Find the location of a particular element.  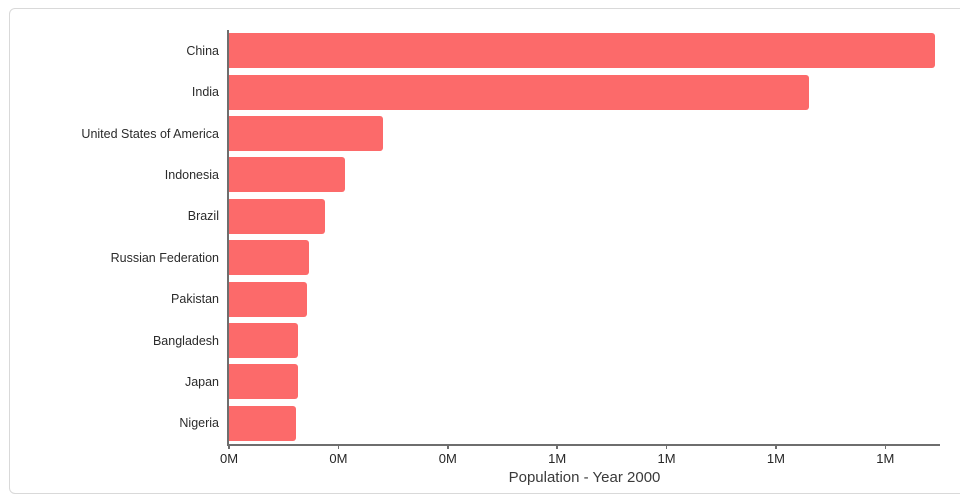

bar-nigeria is located at coordinates (262, 423).